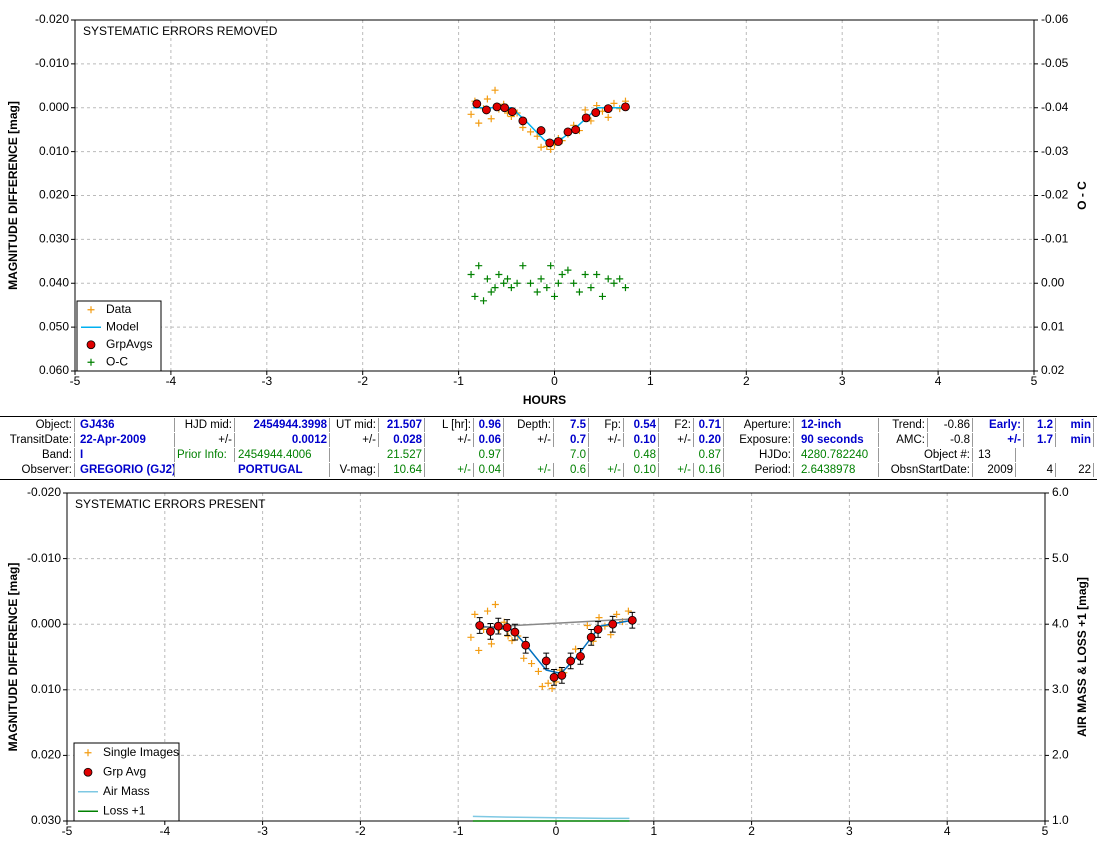 The height and width of the screenshot is (851, 1097). Describe the element at coordinates (127, 470) in the screenshot. I see `table-cell: GREGORIO (GJ2)` at that location.